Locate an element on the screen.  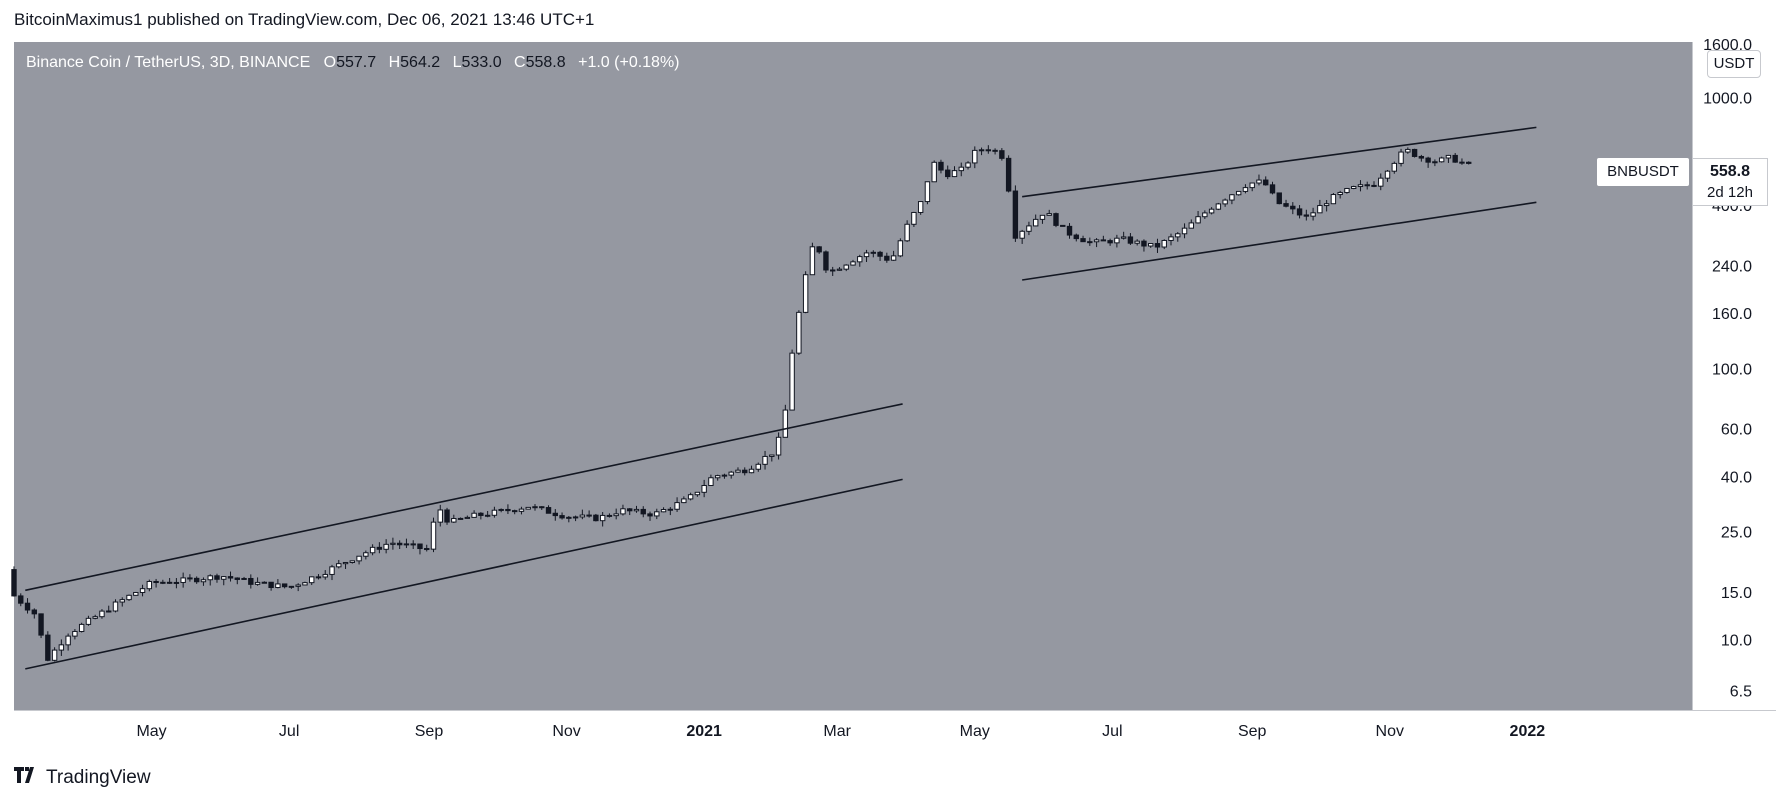
footer-brand: TradingView is located at coordinates (82, 777).